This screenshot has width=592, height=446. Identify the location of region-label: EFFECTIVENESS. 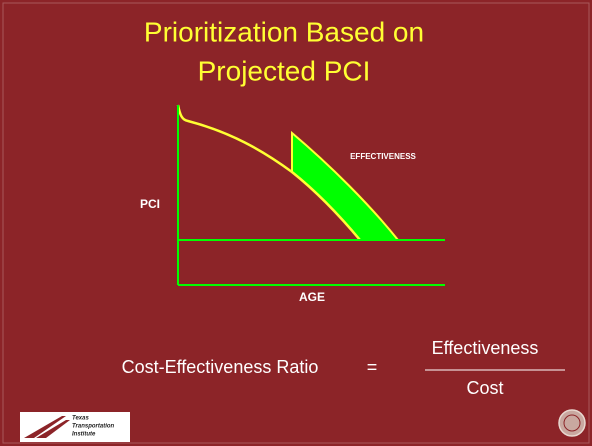
(383, 156).